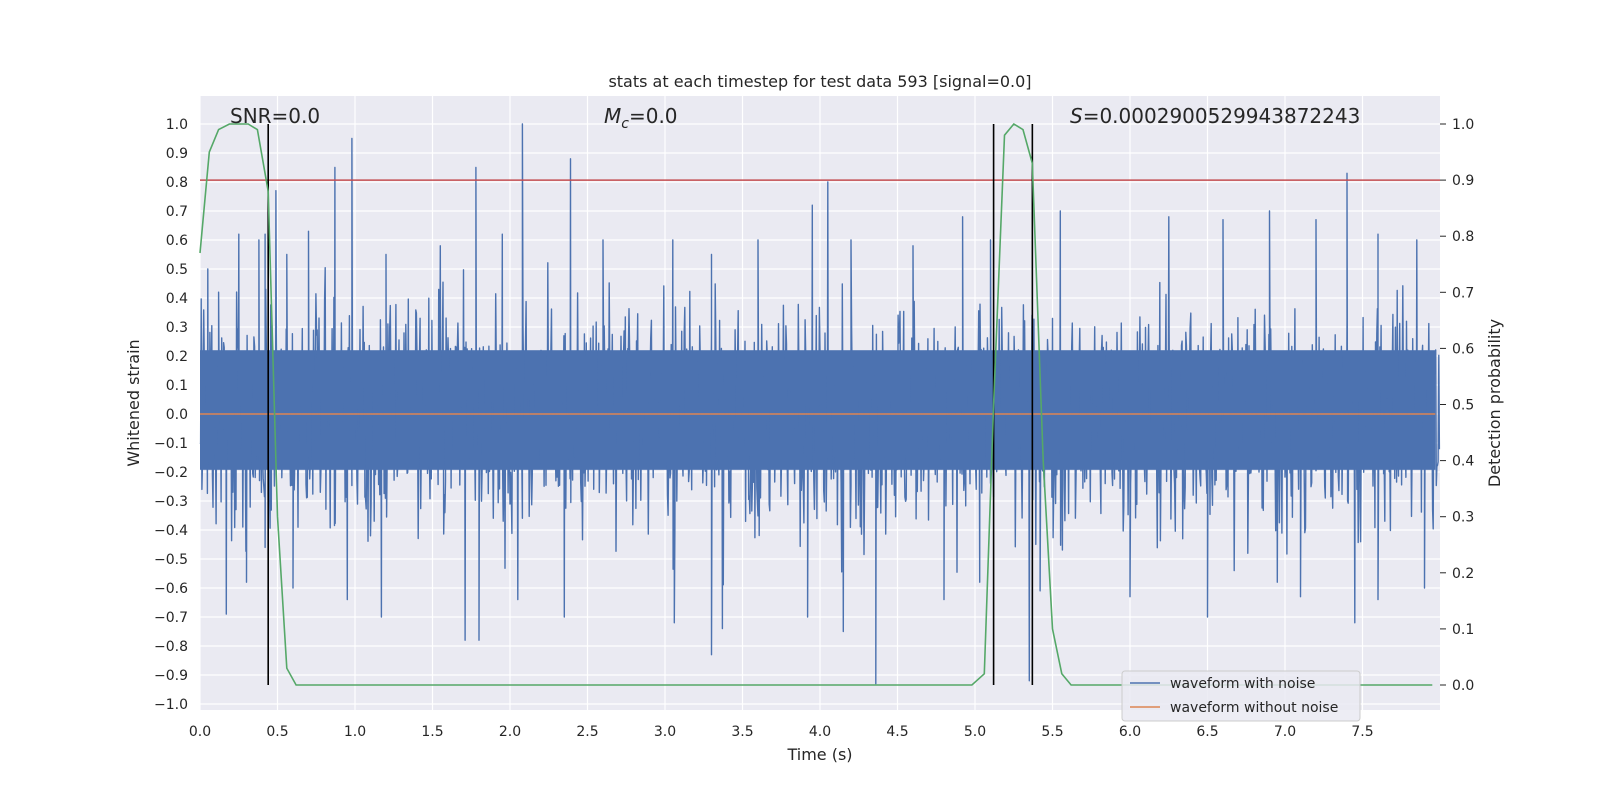 The width and height of the screenshot is (1600, 800). I want to click on s-symbol: S, so click(1076, 116).